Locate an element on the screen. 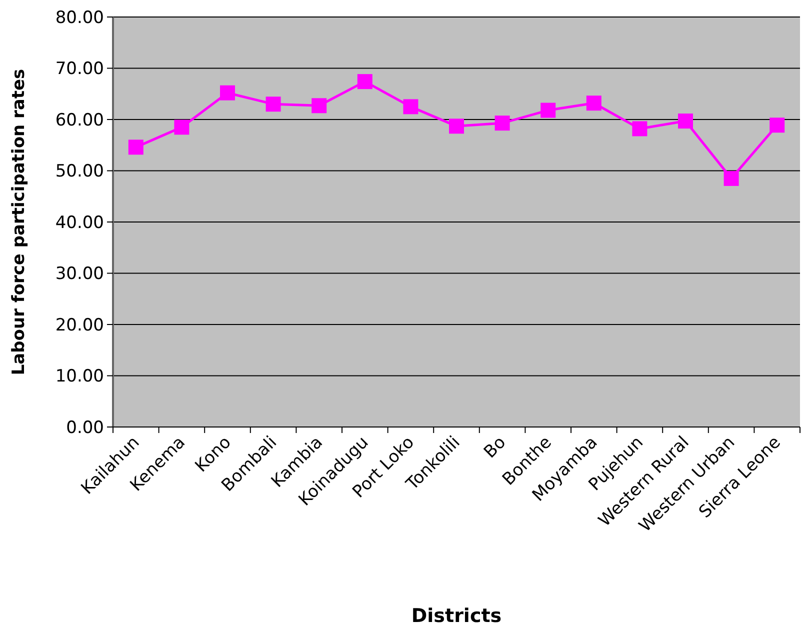 The height and width of the screenshot is (628, 802). y-tick-label: 10.00 is located at coordinates (79, 376).